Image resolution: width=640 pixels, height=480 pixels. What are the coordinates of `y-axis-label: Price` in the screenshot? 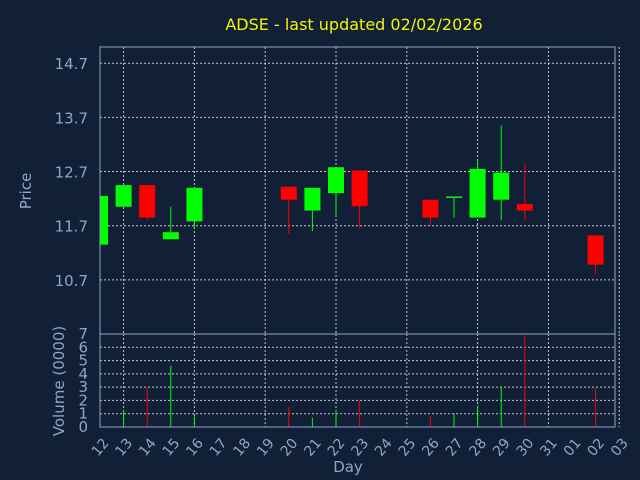 It's located at (26, 191).